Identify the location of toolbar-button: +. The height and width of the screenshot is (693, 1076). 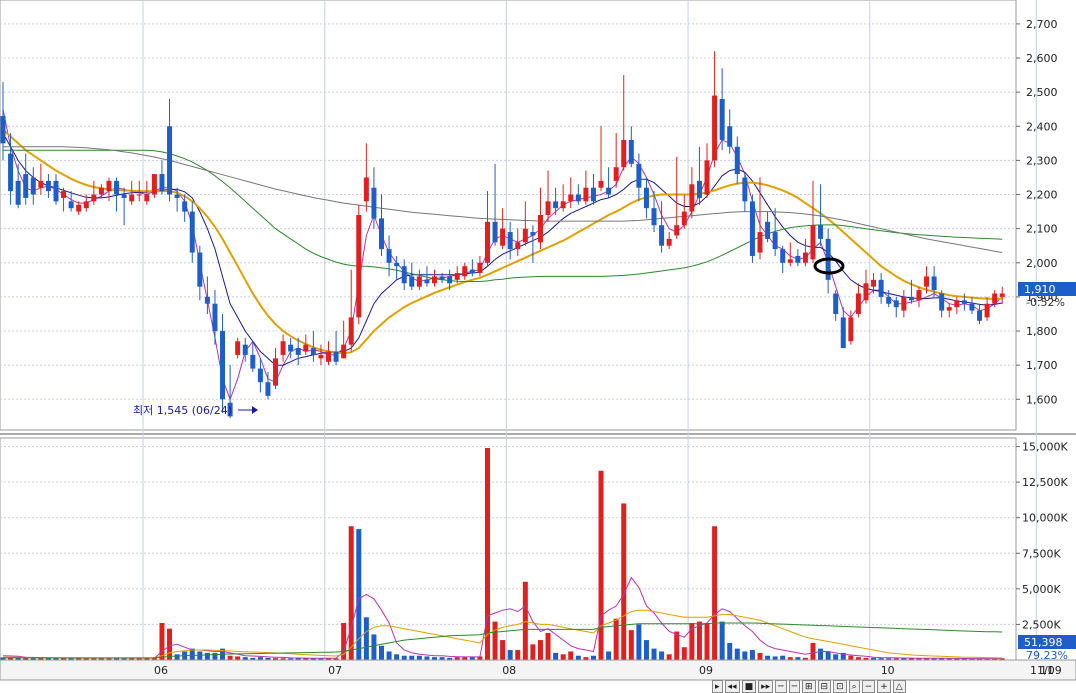
(884, 686).